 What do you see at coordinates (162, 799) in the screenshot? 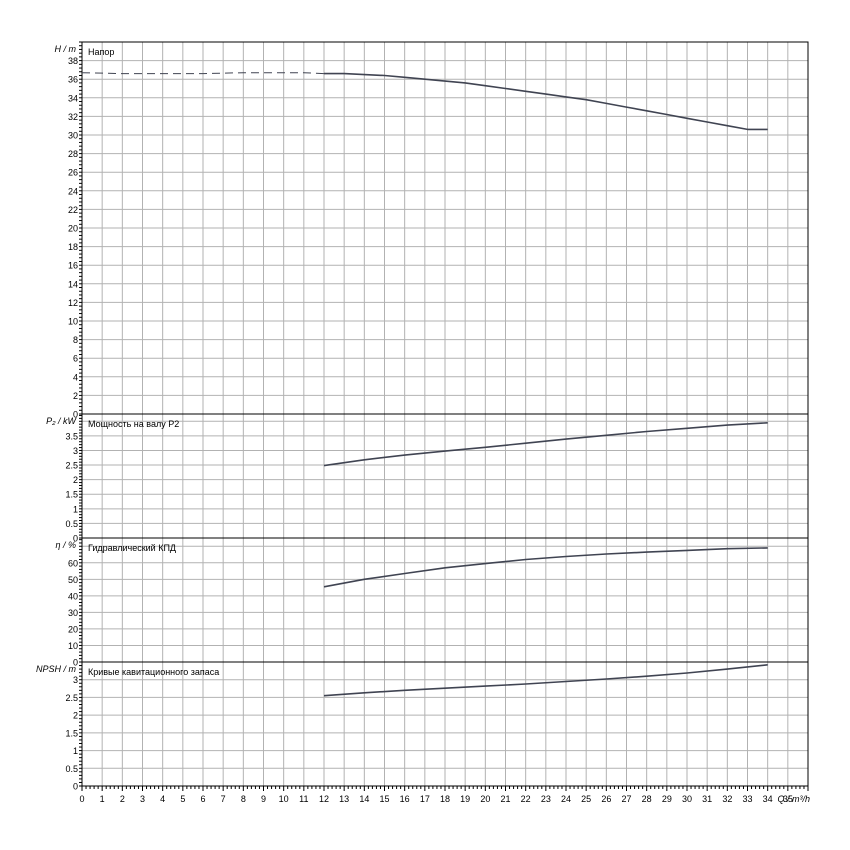
I see `x-tick-label: 4` at bounding box center [162, 799].